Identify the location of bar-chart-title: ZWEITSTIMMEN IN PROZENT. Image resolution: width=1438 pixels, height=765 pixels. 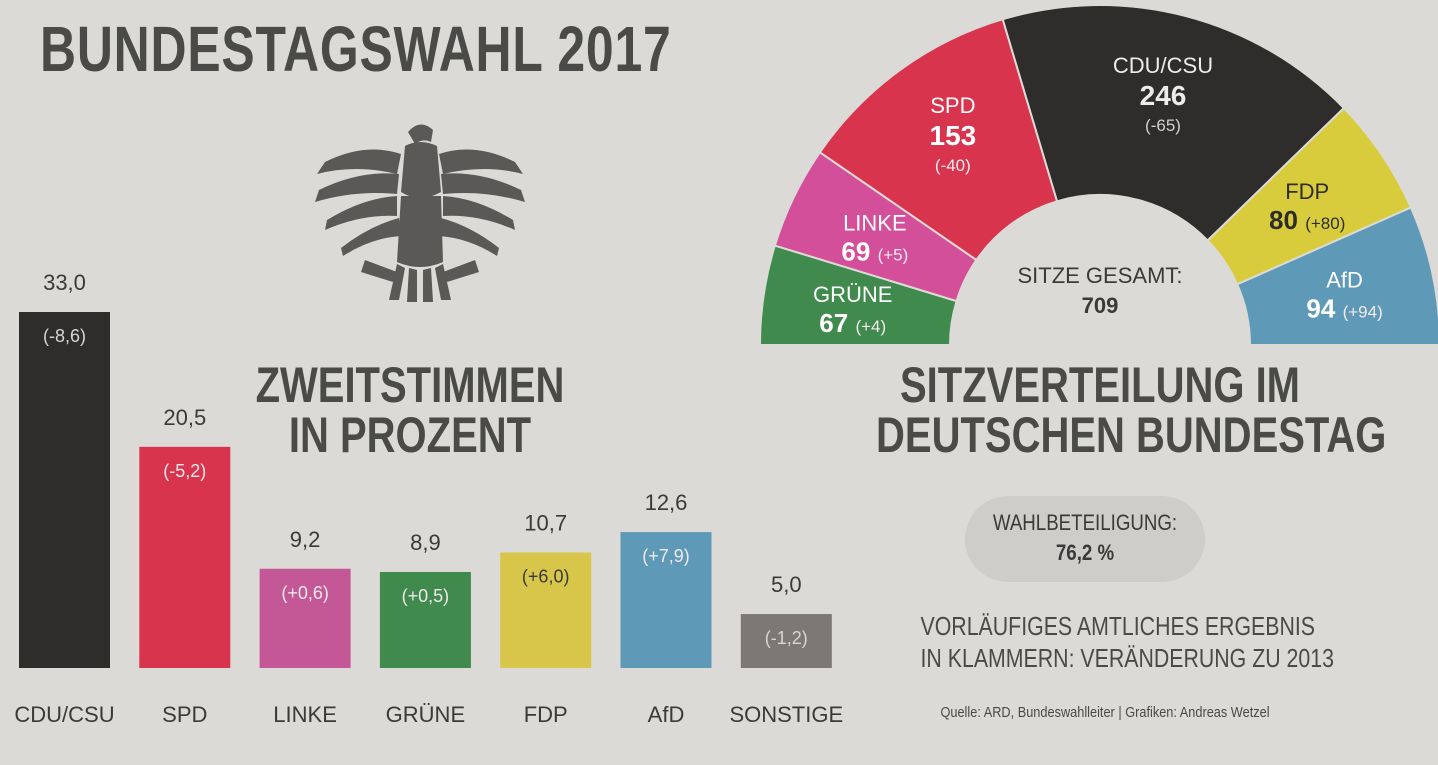
(410, 410).